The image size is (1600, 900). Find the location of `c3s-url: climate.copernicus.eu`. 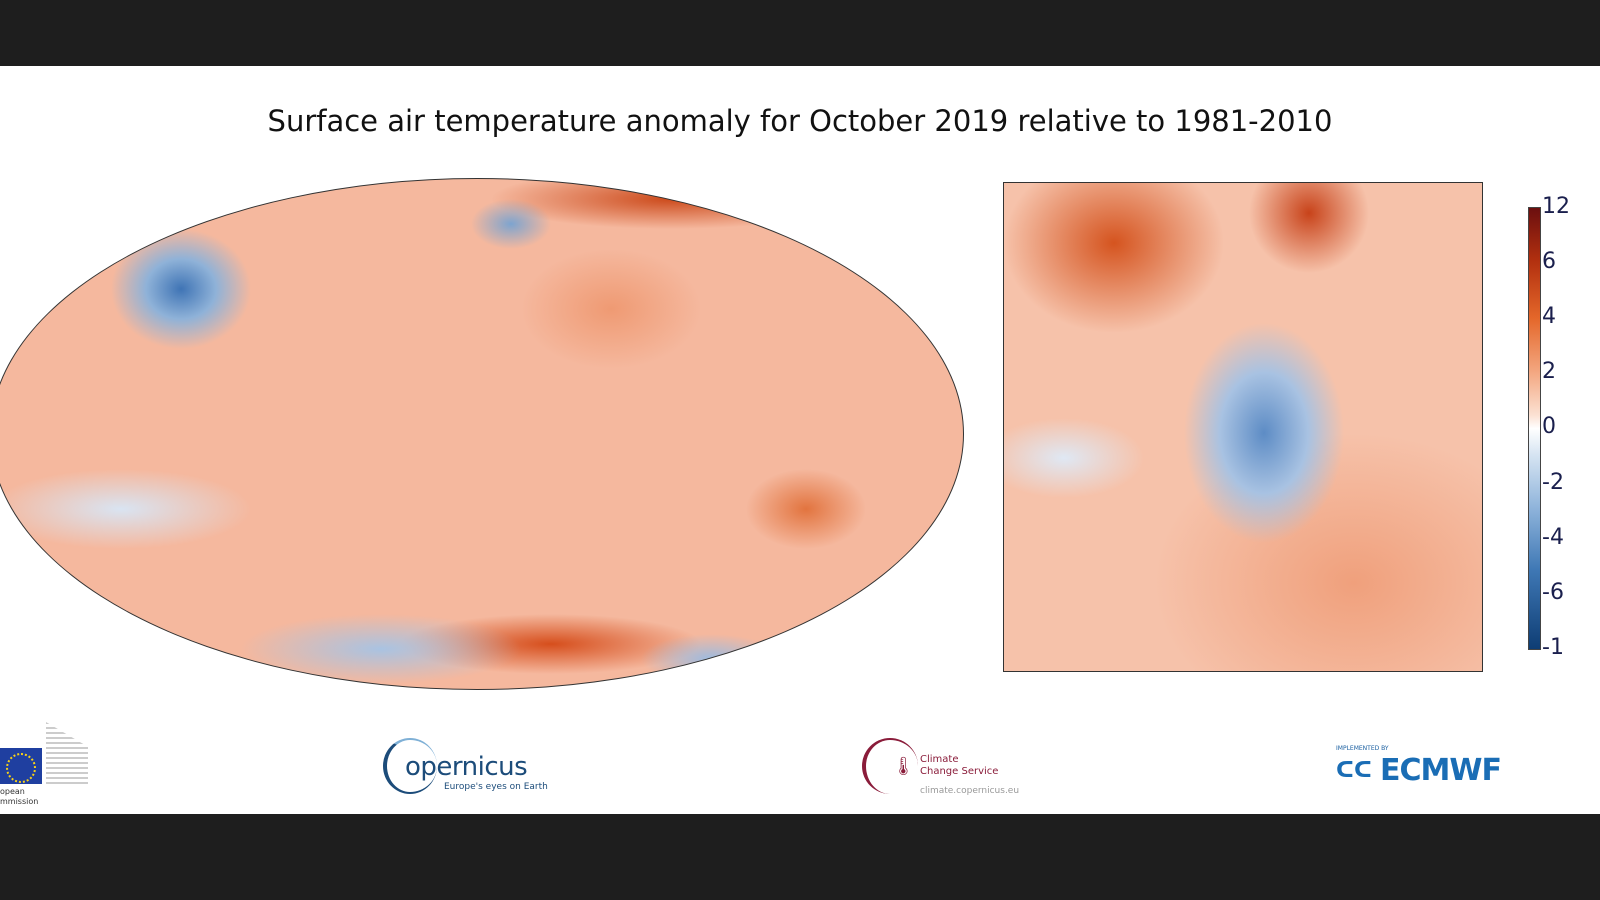

c3s-url: climate.copernicus.eu is located at coordinates (970, 791).